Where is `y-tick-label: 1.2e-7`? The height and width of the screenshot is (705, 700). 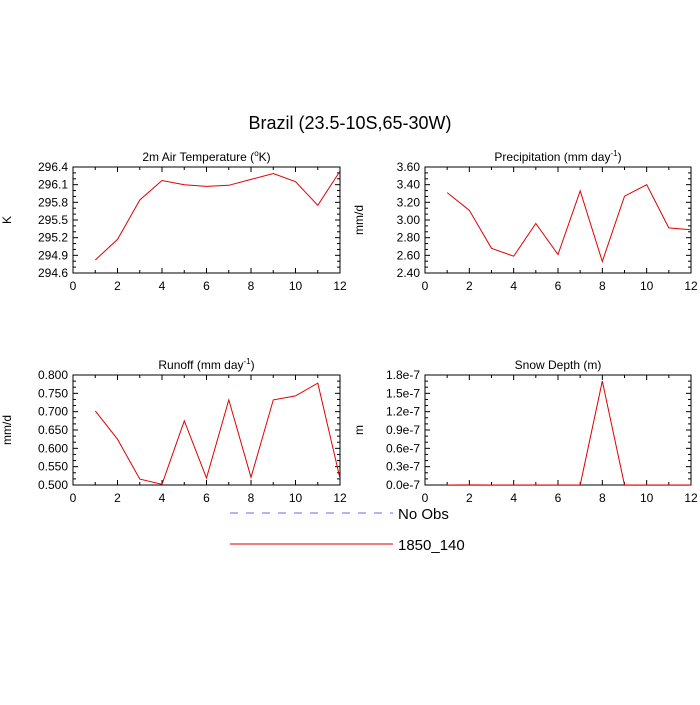 y-tick-label: 1.2e-7 is located at coordinates (403, 412).